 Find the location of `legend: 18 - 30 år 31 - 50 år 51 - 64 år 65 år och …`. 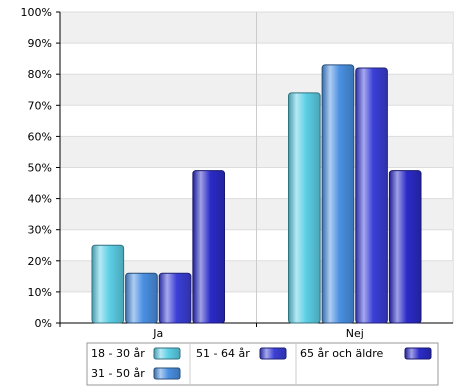

legend: 18 - 30 år 31 - 50 år 51 - 64 år 65 år och … is located at coordinates (262, 364).